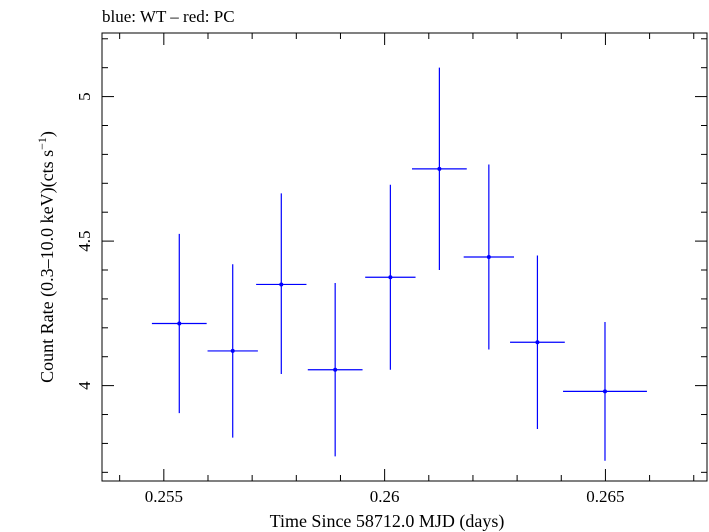 This screenshot has width=709, height=532. What do you see at coordinates (387, 521) in the screenshot?
I see `x-axis-label: Time Since 58712.0 MJD (days)` at bounding box center [387, 521].